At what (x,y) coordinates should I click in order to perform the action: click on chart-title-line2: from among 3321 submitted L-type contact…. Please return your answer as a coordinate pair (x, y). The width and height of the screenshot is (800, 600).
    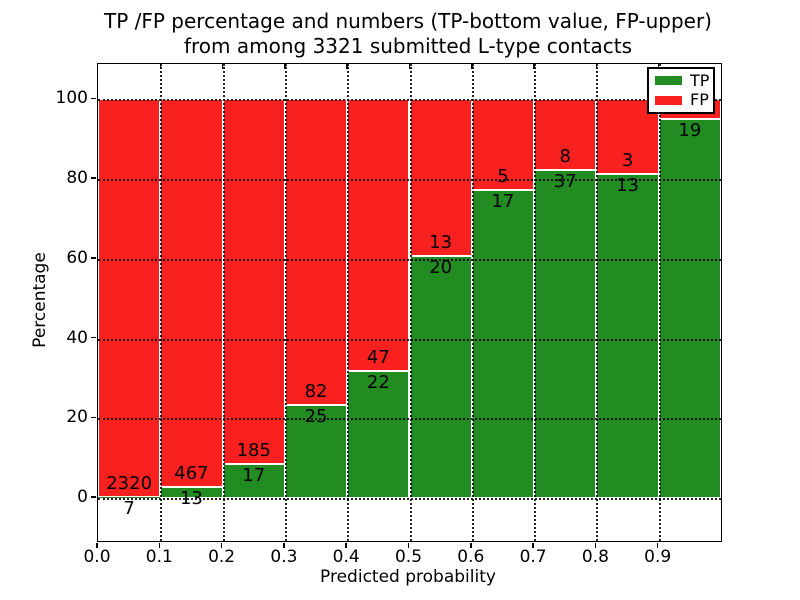
    Looking at the image, I should click on (408, 46).